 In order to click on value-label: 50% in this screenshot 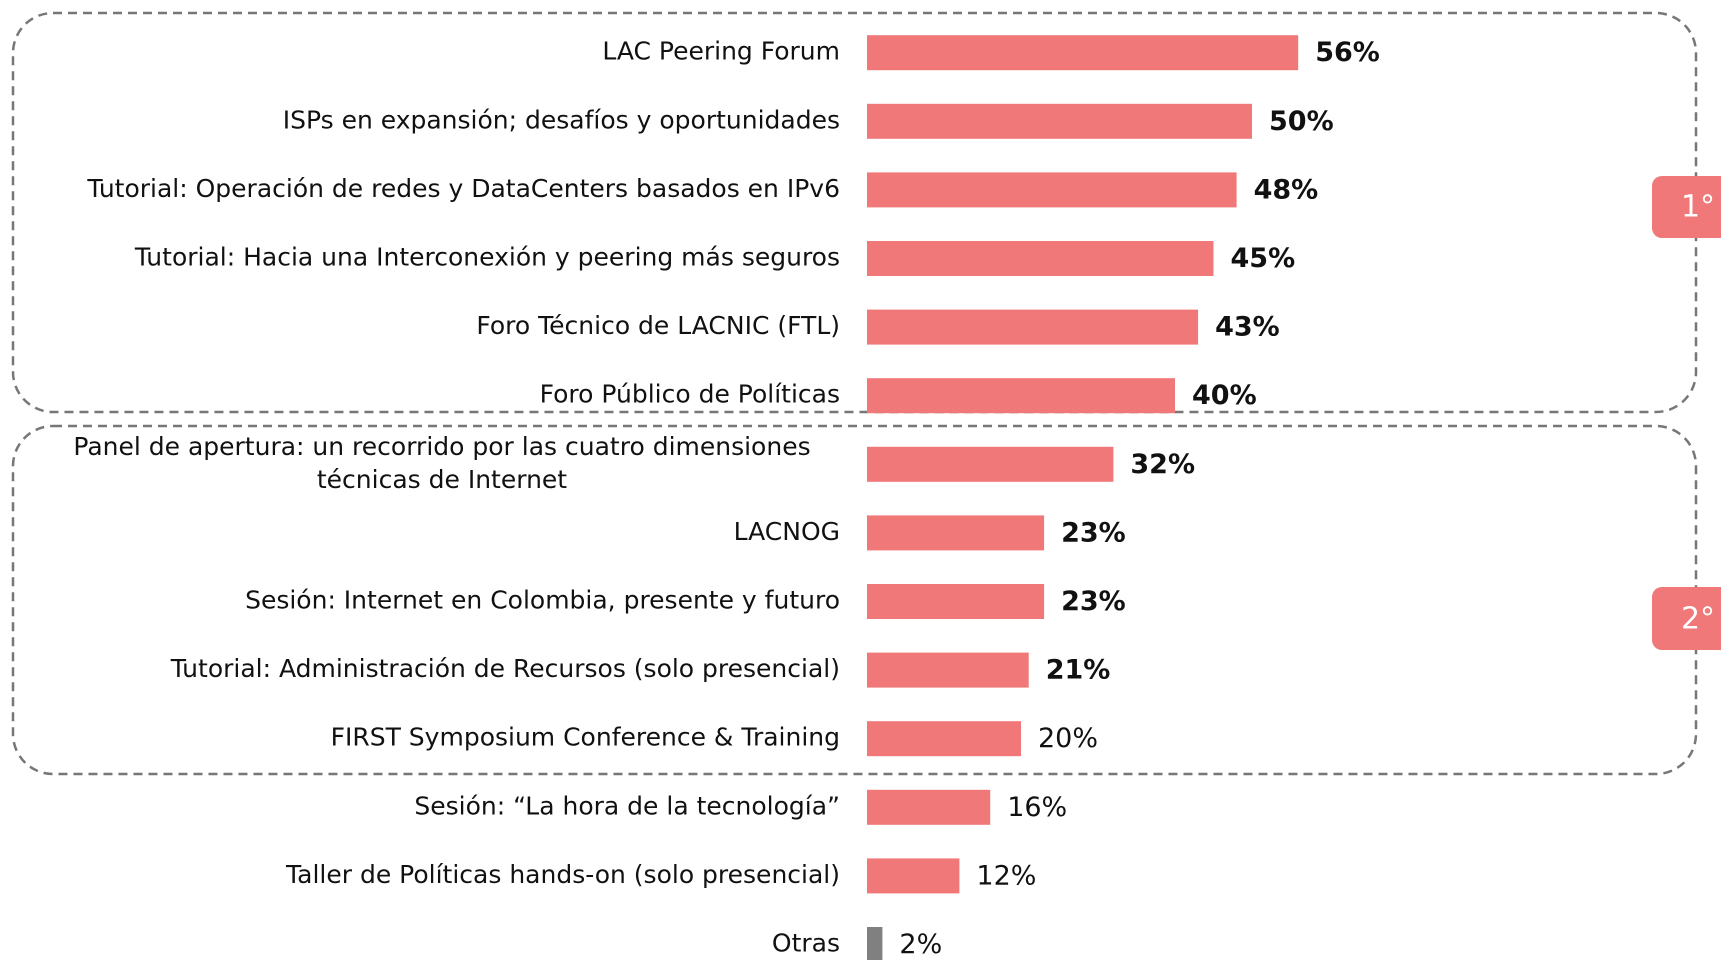, I will do `click(1301, 121)`.